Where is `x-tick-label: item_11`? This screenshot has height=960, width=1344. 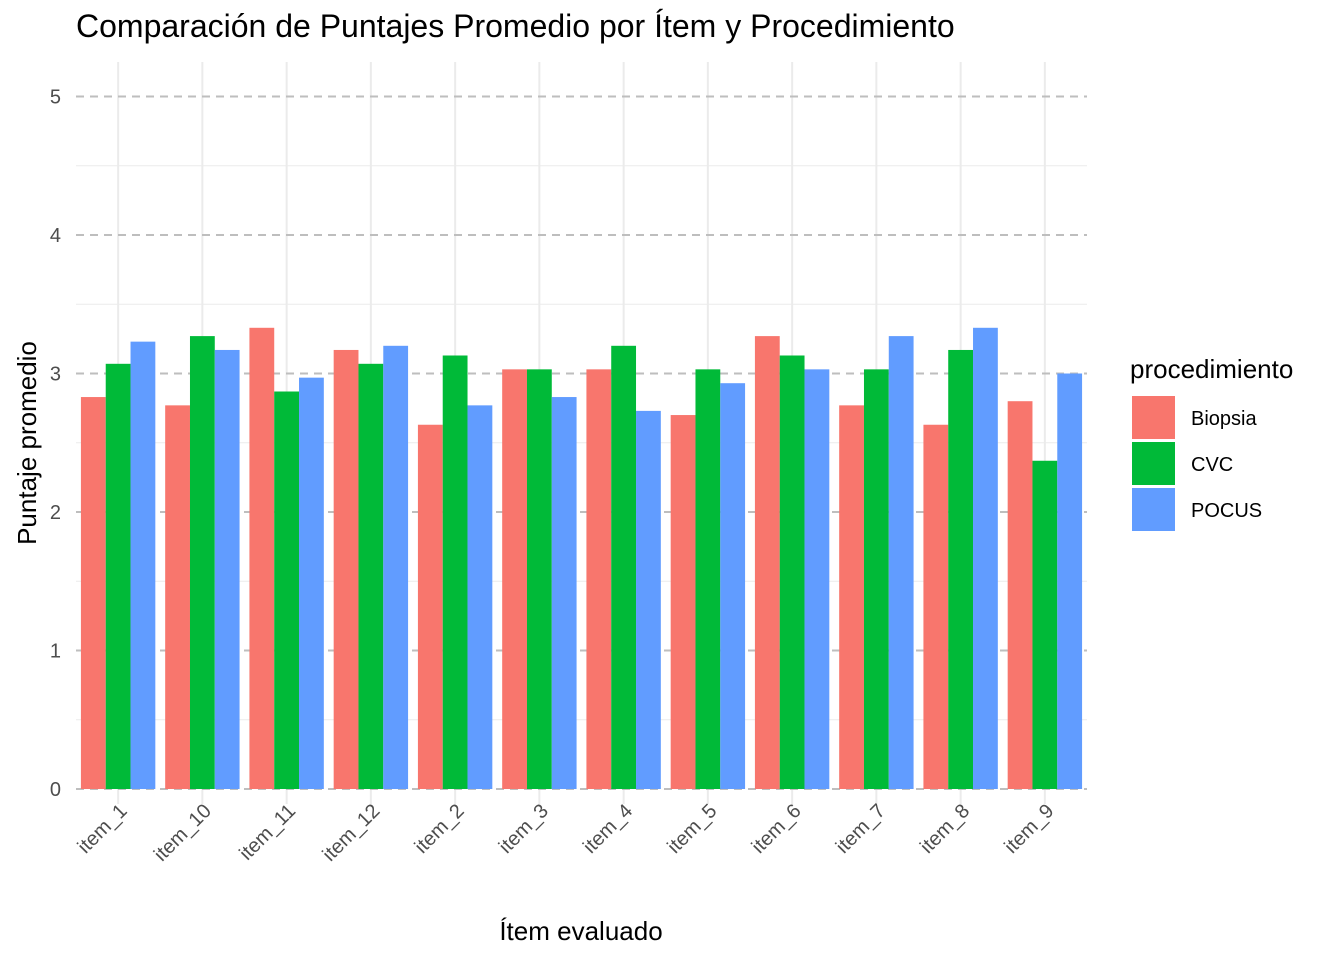 x-tick-label: item_11 is located at coordinates (267, 832).